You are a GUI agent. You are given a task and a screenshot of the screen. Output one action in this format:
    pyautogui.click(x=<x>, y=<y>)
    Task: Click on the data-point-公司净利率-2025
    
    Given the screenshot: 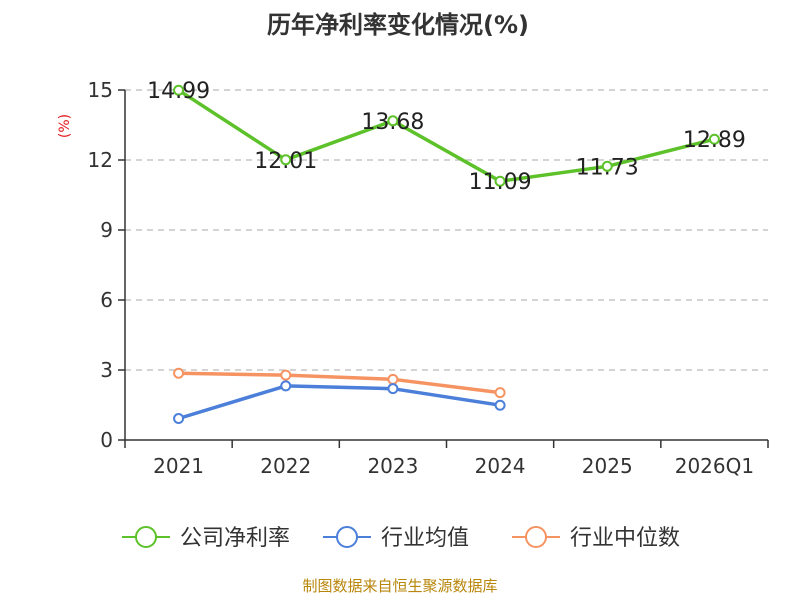 What is the action you would take?
    pyautogui.click(x=607, y=166)
    